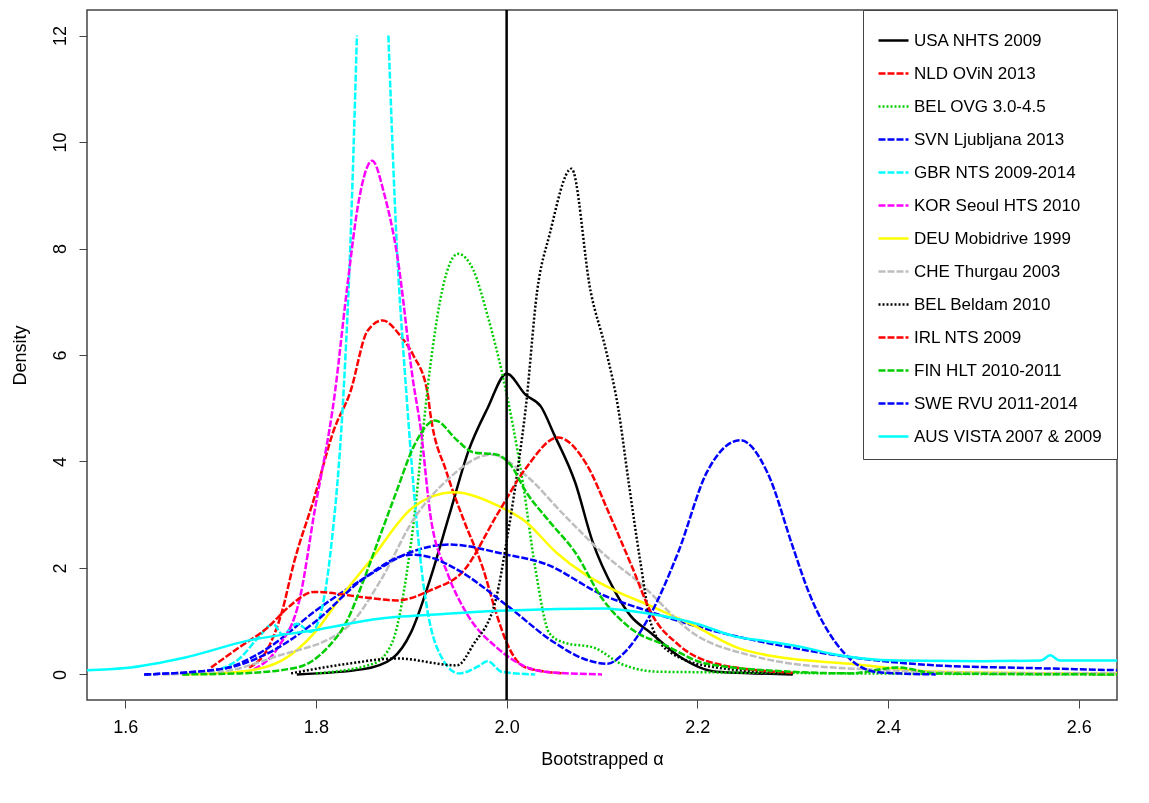 This screenshot has height=803, width=1149. I want to click on legend-label: IRL NTS 2009, so click(968, 337).